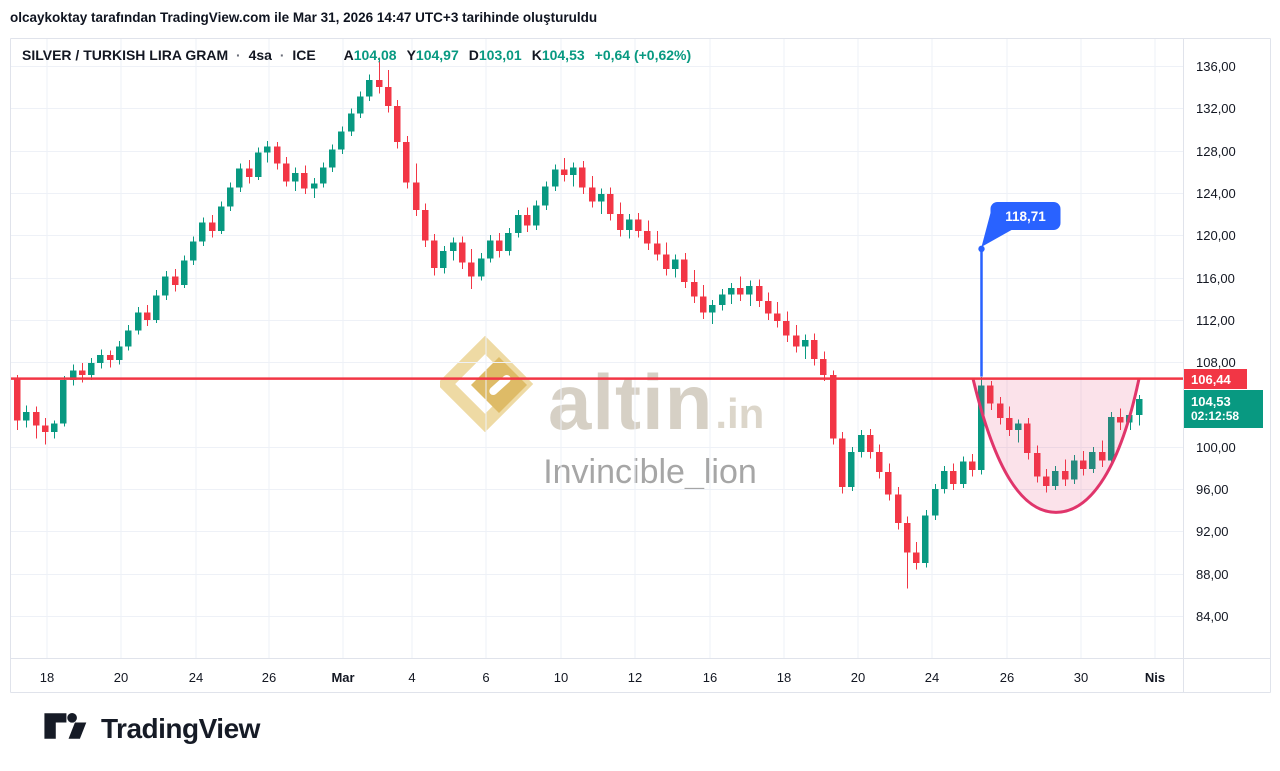 Image resolution: width=1280 pixels, height=771 pixels. I want to click on watermark: altin .in Invincible_lion, so click(648, 413).